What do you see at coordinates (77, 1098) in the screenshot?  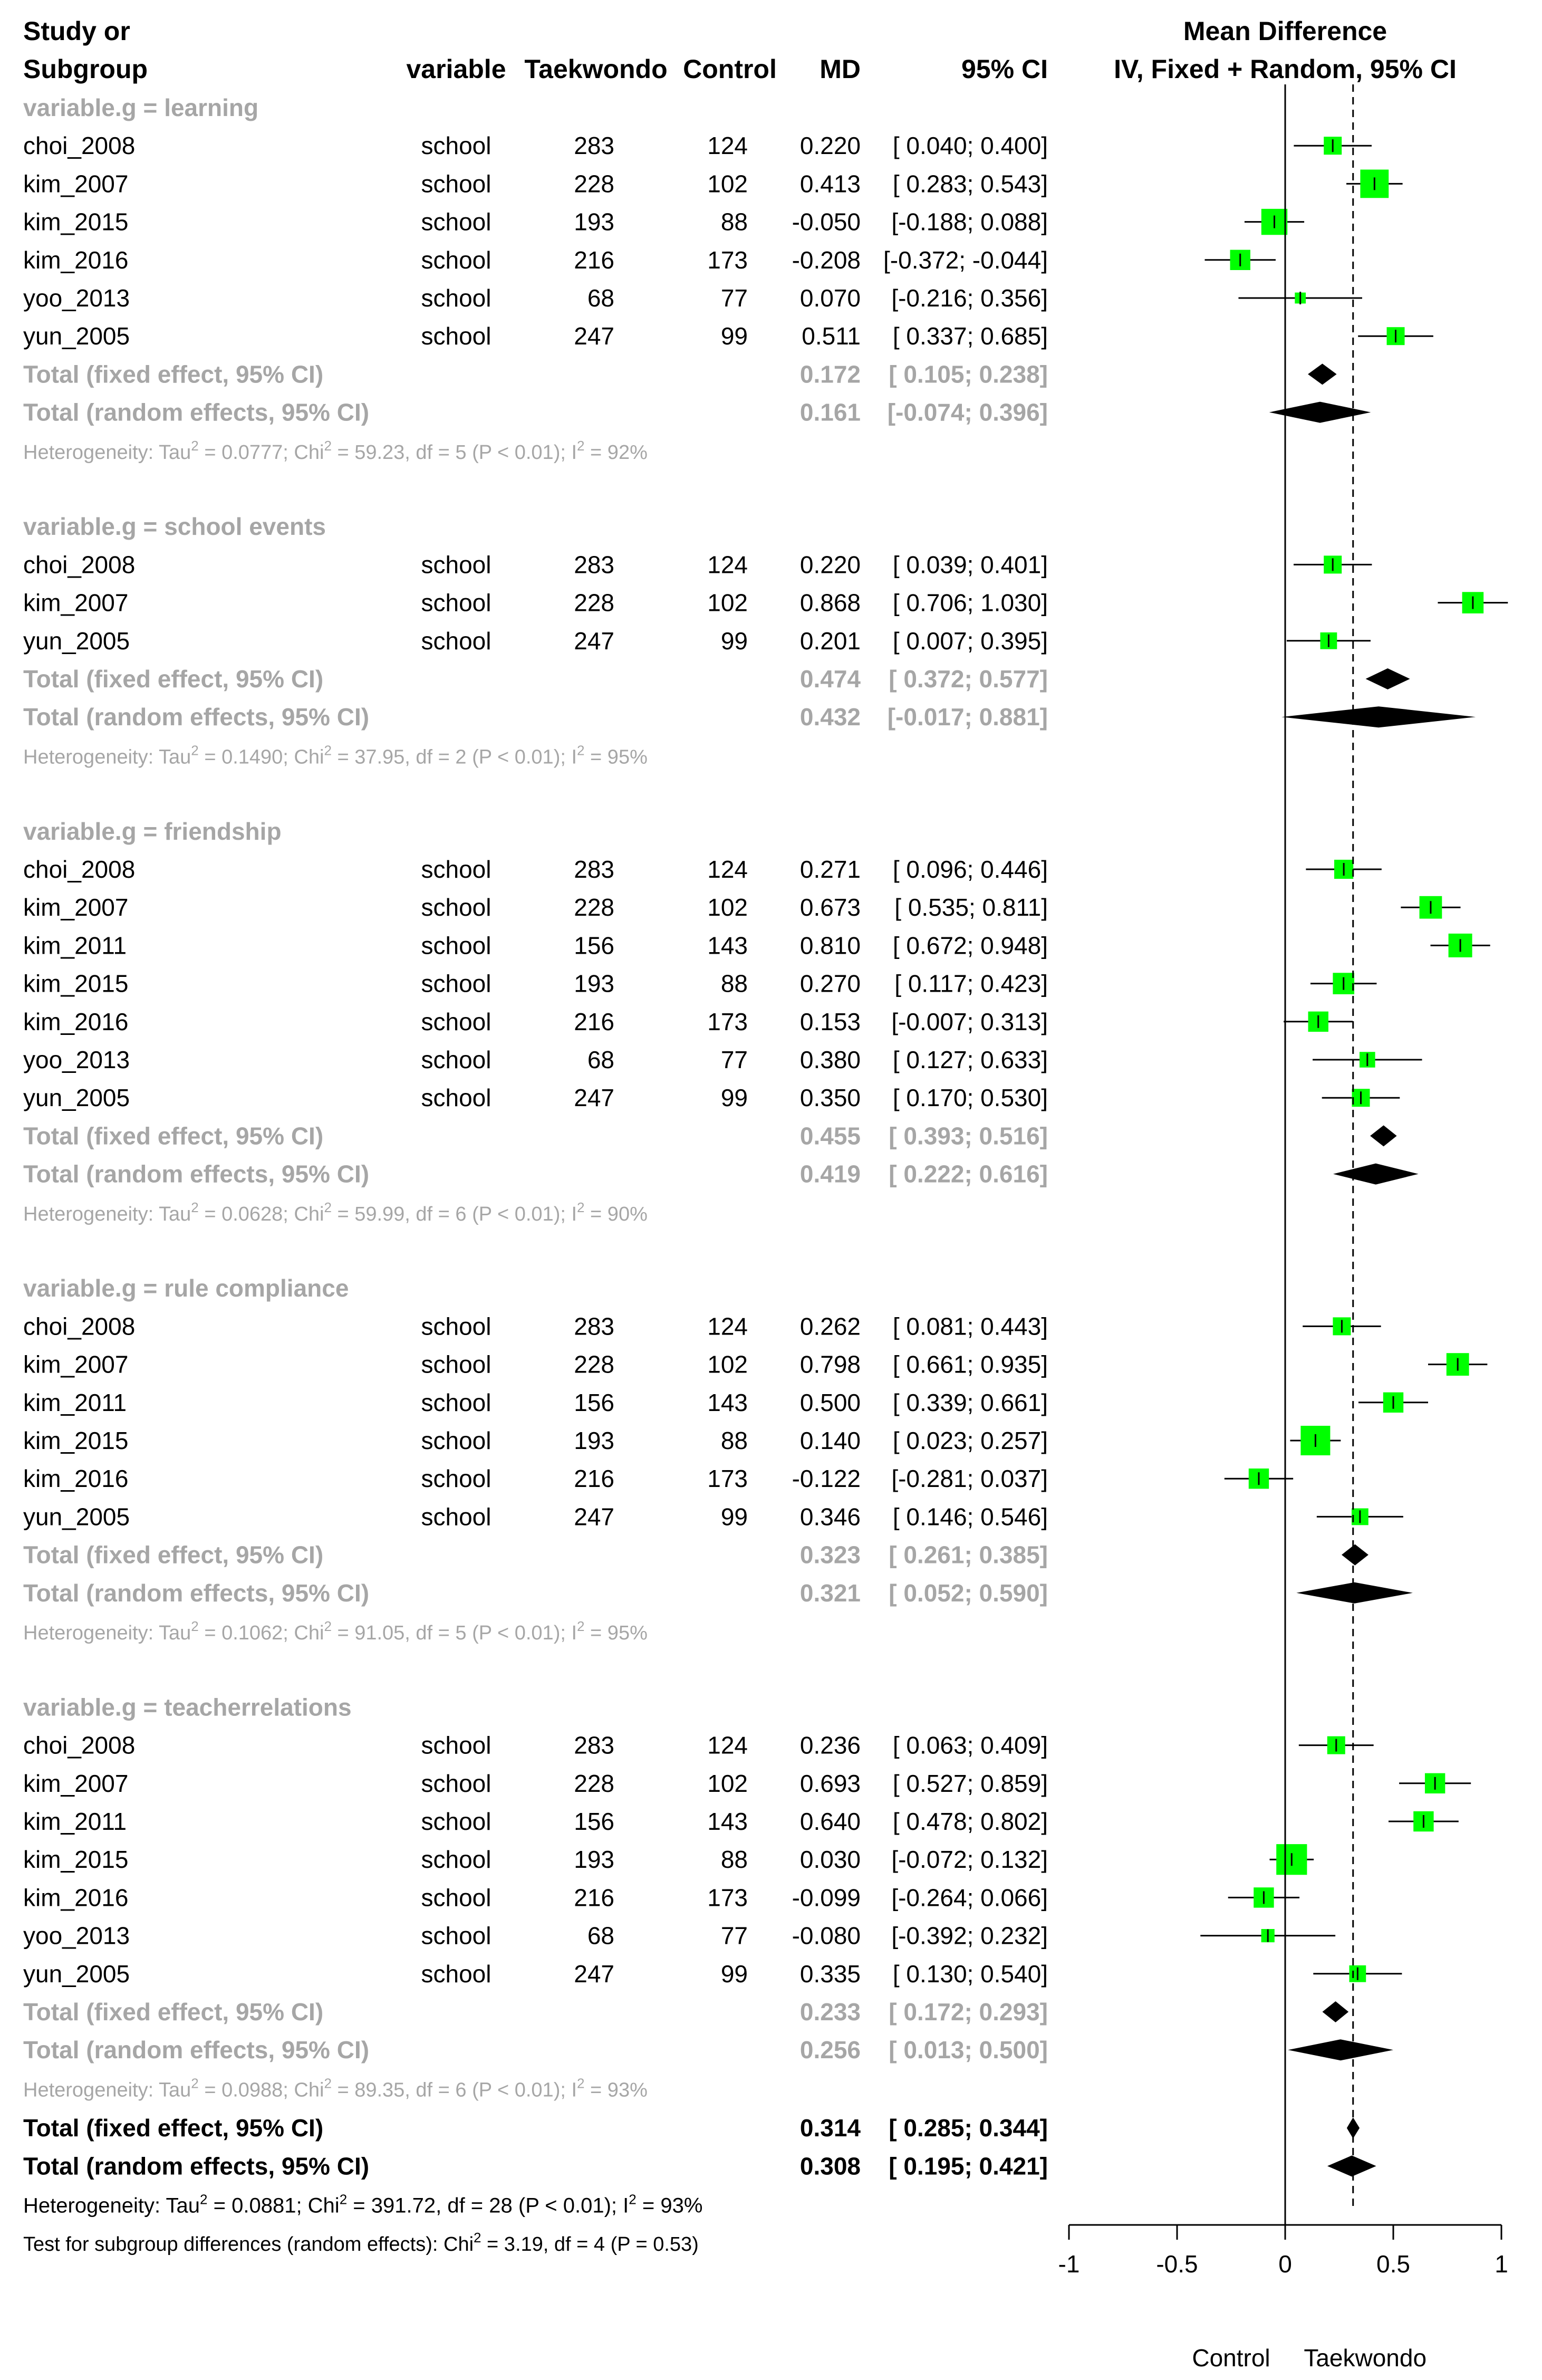 I see `study-name: yun_2005` at bounding box center [77, 1098].